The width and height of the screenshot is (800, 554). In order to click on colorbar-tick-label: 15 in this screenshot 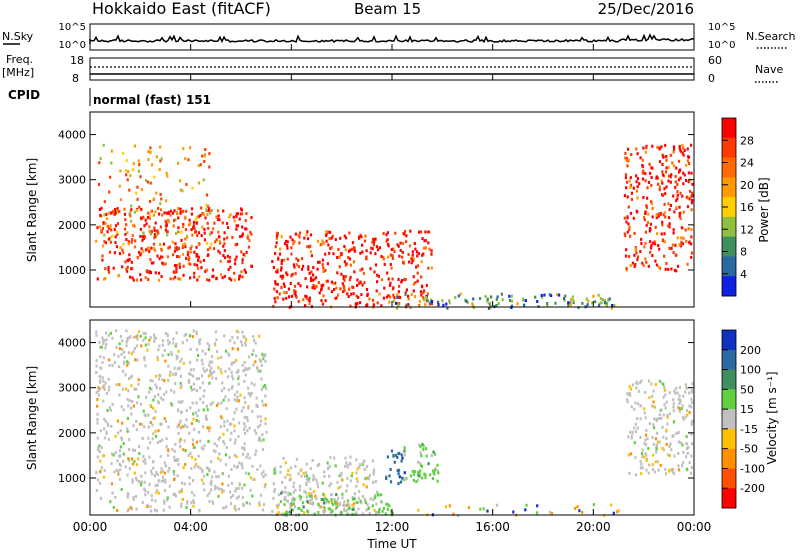, I will do `click(747, 409)`.